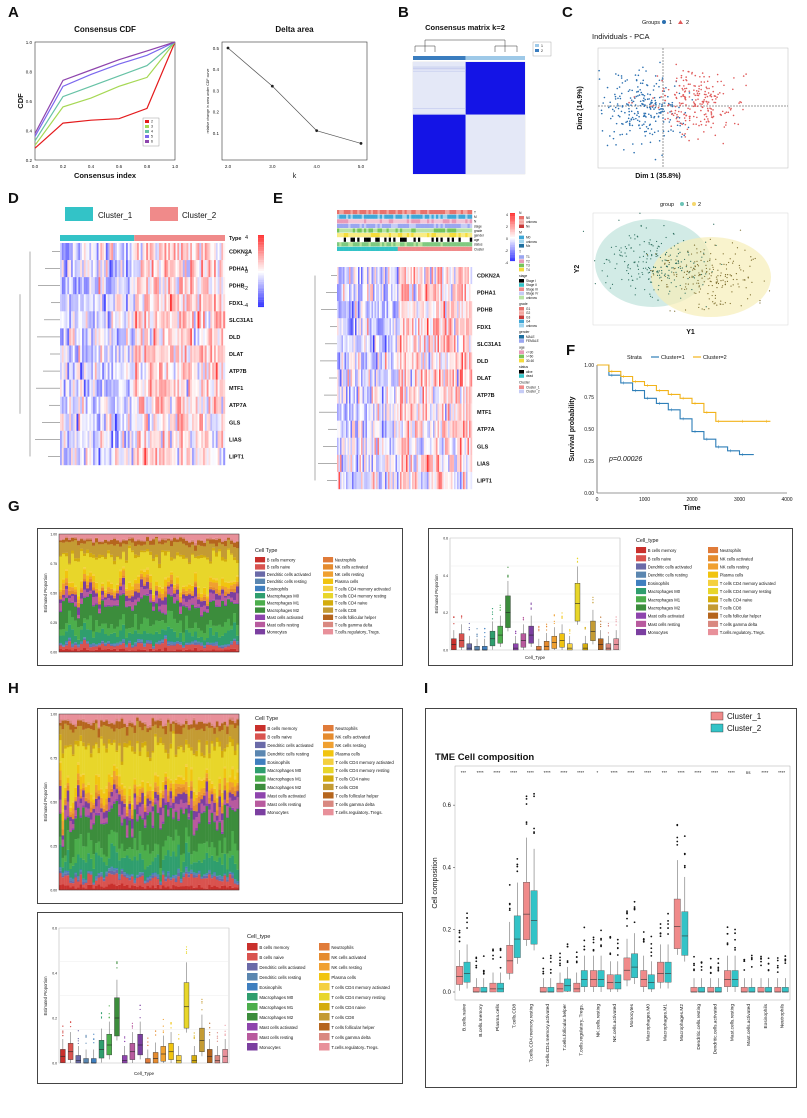 The width and height of the screenshot is (807, 1118). Describe the element at coordinates (199, 215) in the screenshot. I see `d-legend-label-2: Cluster_2` at that location.